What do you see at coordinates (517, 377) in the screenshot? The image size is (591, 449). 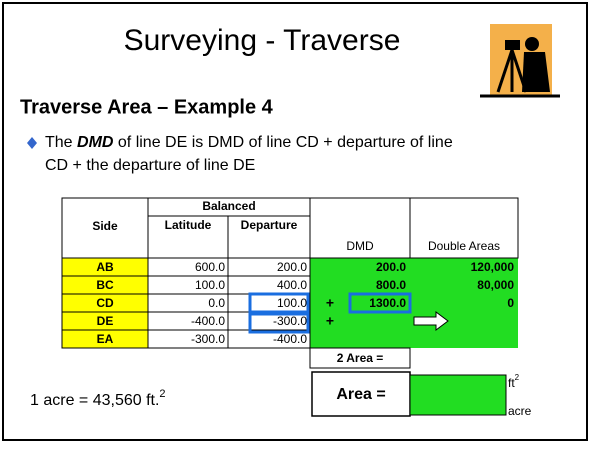 I see `unit-ft-exponent: 2` at bounding box center [517, 377].